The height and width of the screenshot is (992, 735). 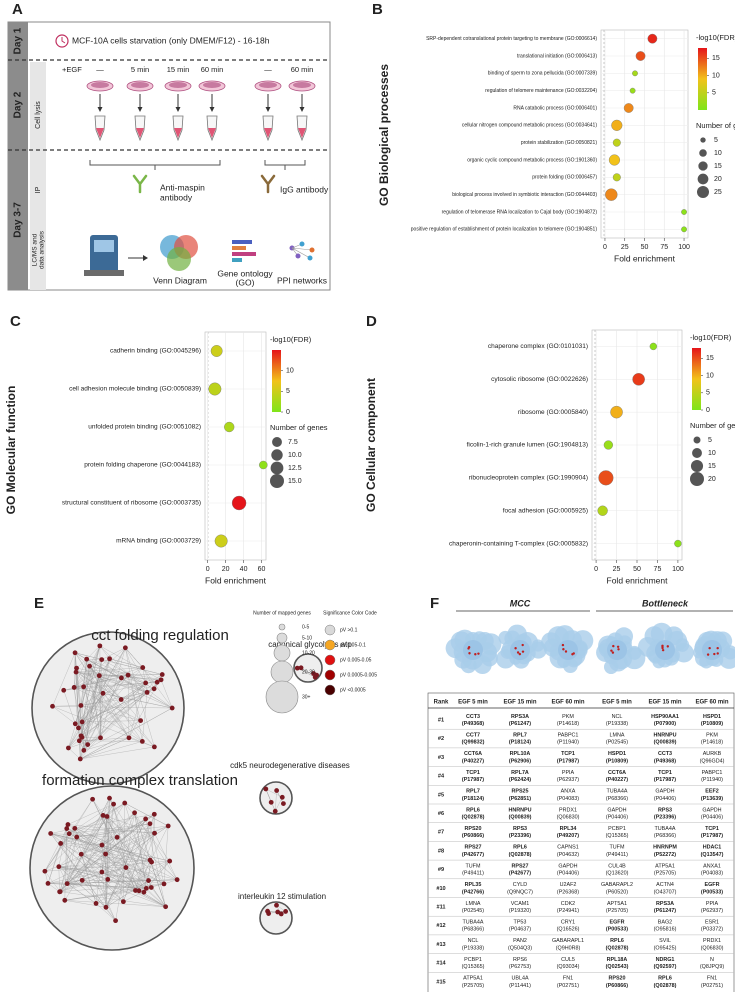 I want to click on x-tick-label: 25, so click(x=617, y=569).